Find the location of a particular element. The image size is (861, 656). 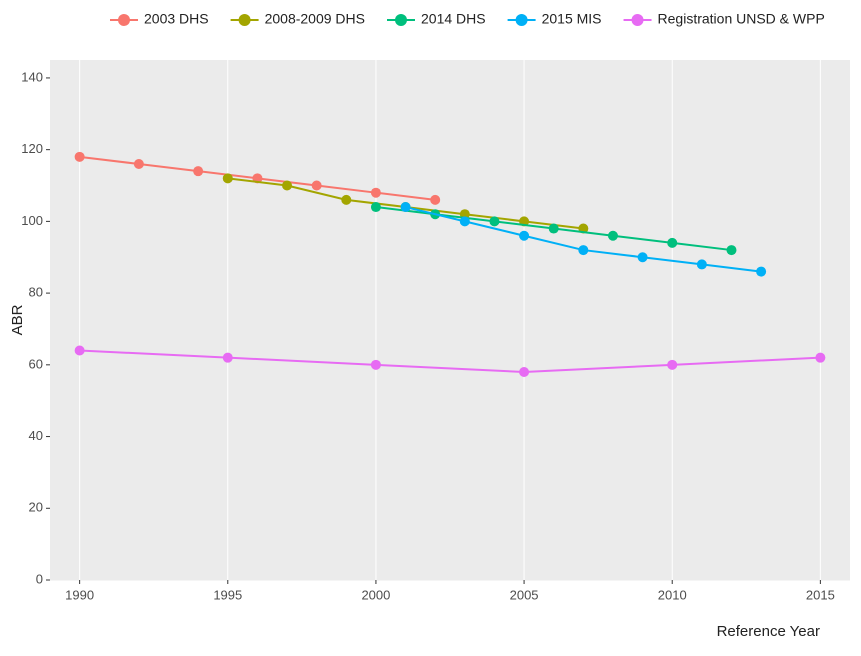

y-axis-title: ABR is located at coordinates (17, 319).